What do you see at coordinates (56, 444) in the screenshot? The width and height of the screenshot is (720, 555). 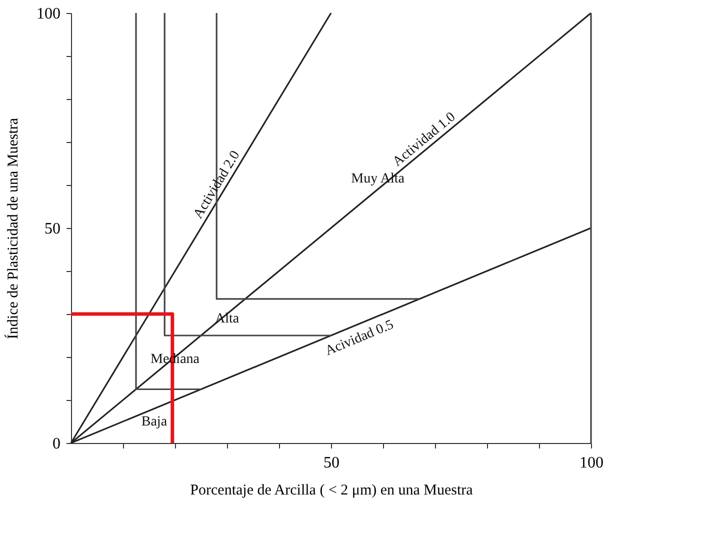 I see `y-tick-label: 0` at bounding box center [56, 444].